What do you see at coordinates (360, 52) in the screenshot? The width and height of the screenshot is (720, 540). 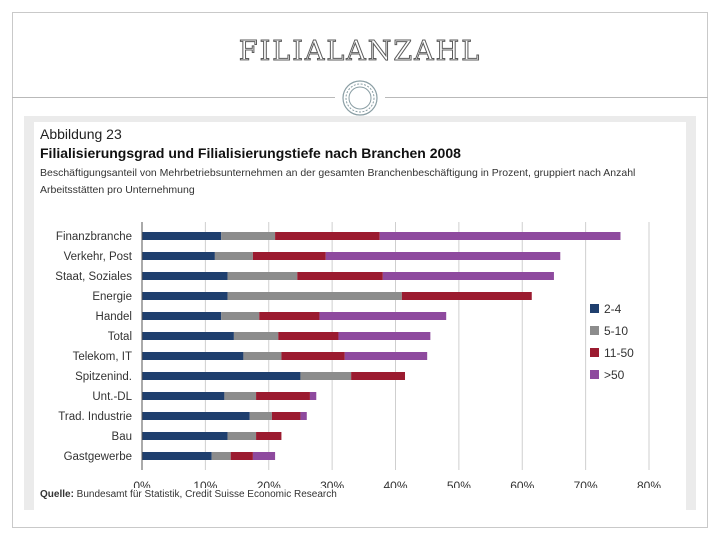 I see `slide-title: Filialanzahl` at bounding box center [360, 52].